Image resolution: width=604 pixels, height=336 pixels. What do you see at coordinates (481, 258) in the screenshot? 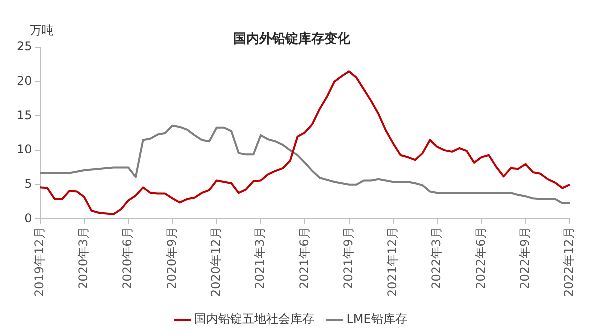
I see `x-tick-label: 2022年6月` at bounding box center [481, 258].